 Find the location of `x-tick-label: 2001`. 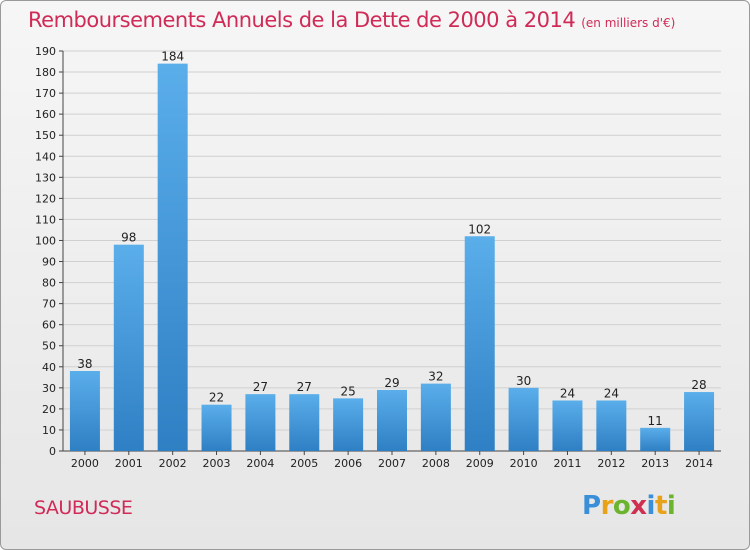

x-tick-label: 2001 is located at coordinates (129, 463).